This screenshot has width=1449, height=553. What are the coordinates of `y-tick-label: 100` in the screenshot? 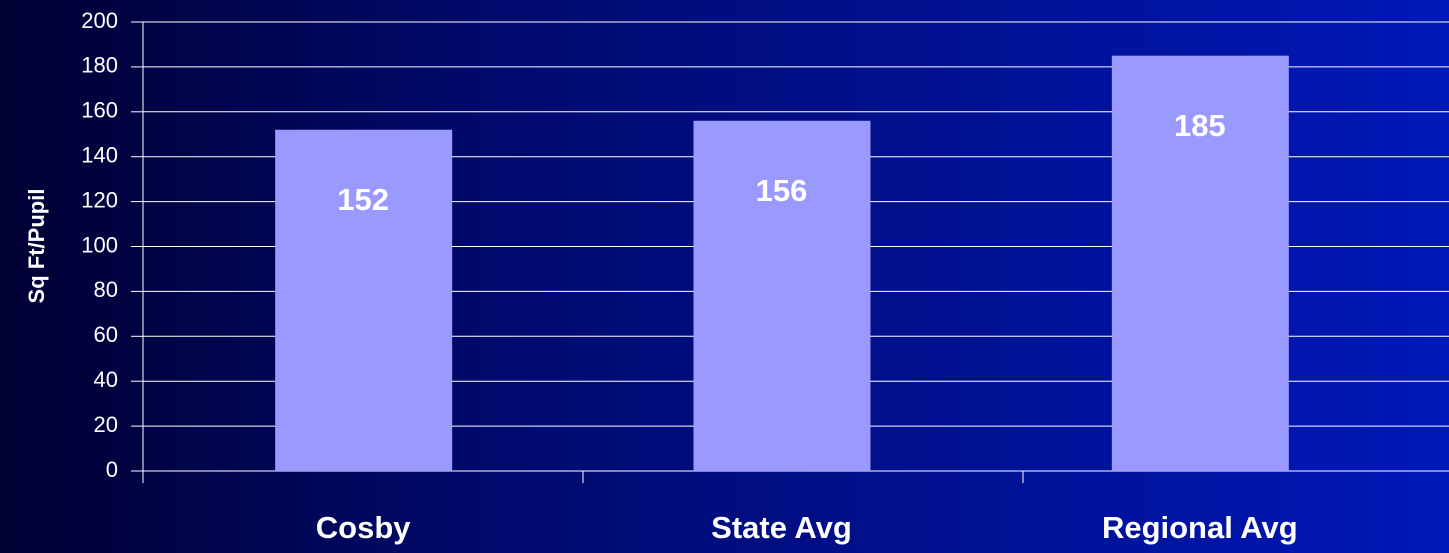 It's located at (99, 244).